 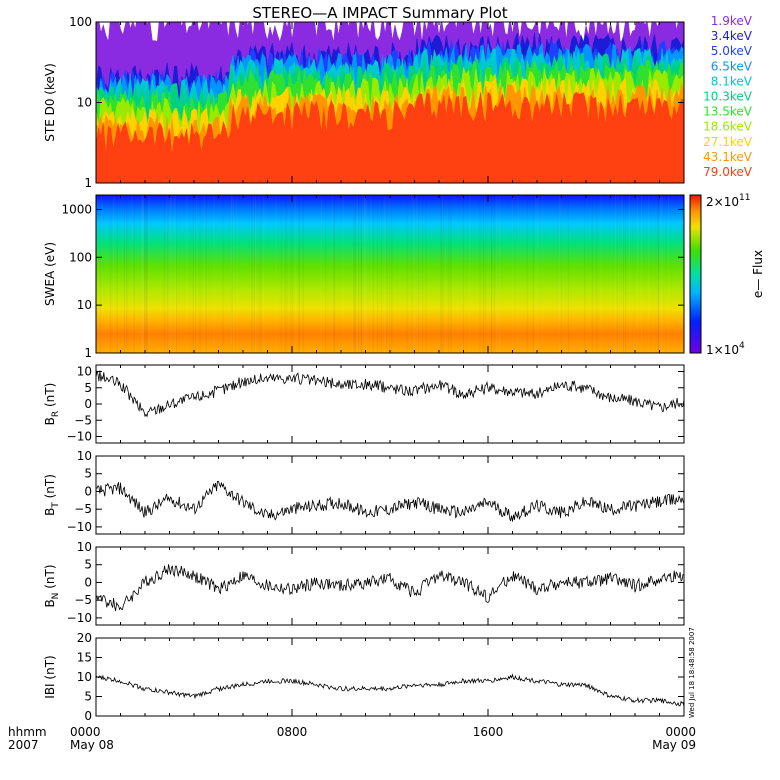 I want to click on legend-entry-18.6keV: 18.6keV, so click(x=728, y=127).